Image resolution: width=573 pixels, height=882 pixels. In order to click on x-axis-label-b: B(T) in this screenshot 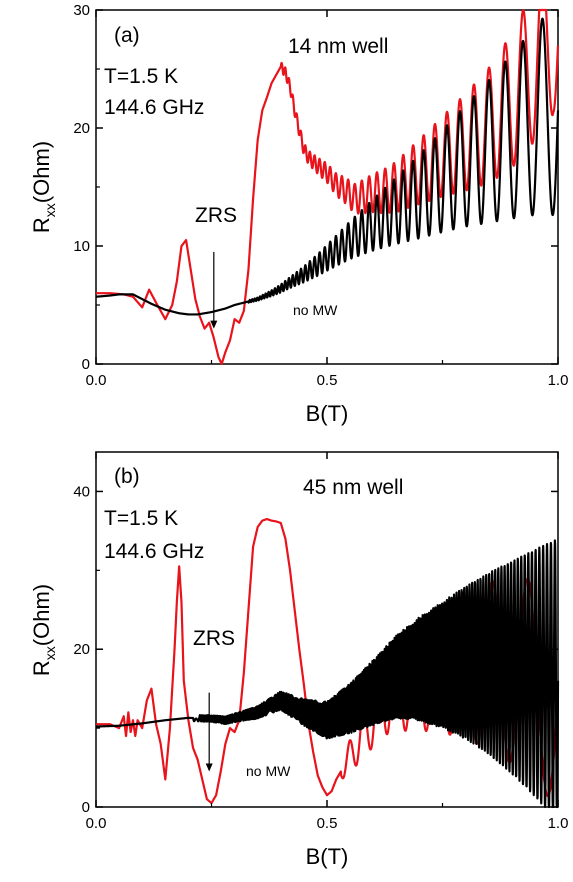, I will do `click(327, 856)`.